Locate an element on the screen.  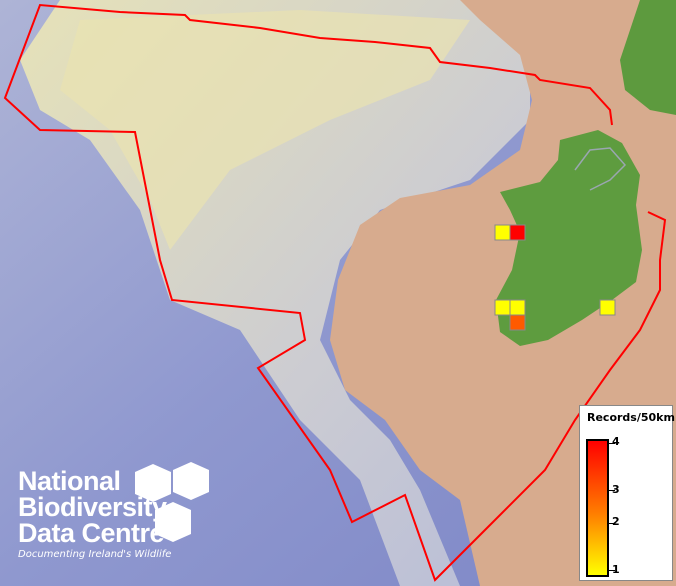
legend-title: Records/50km is located at coordinates (631, 417).